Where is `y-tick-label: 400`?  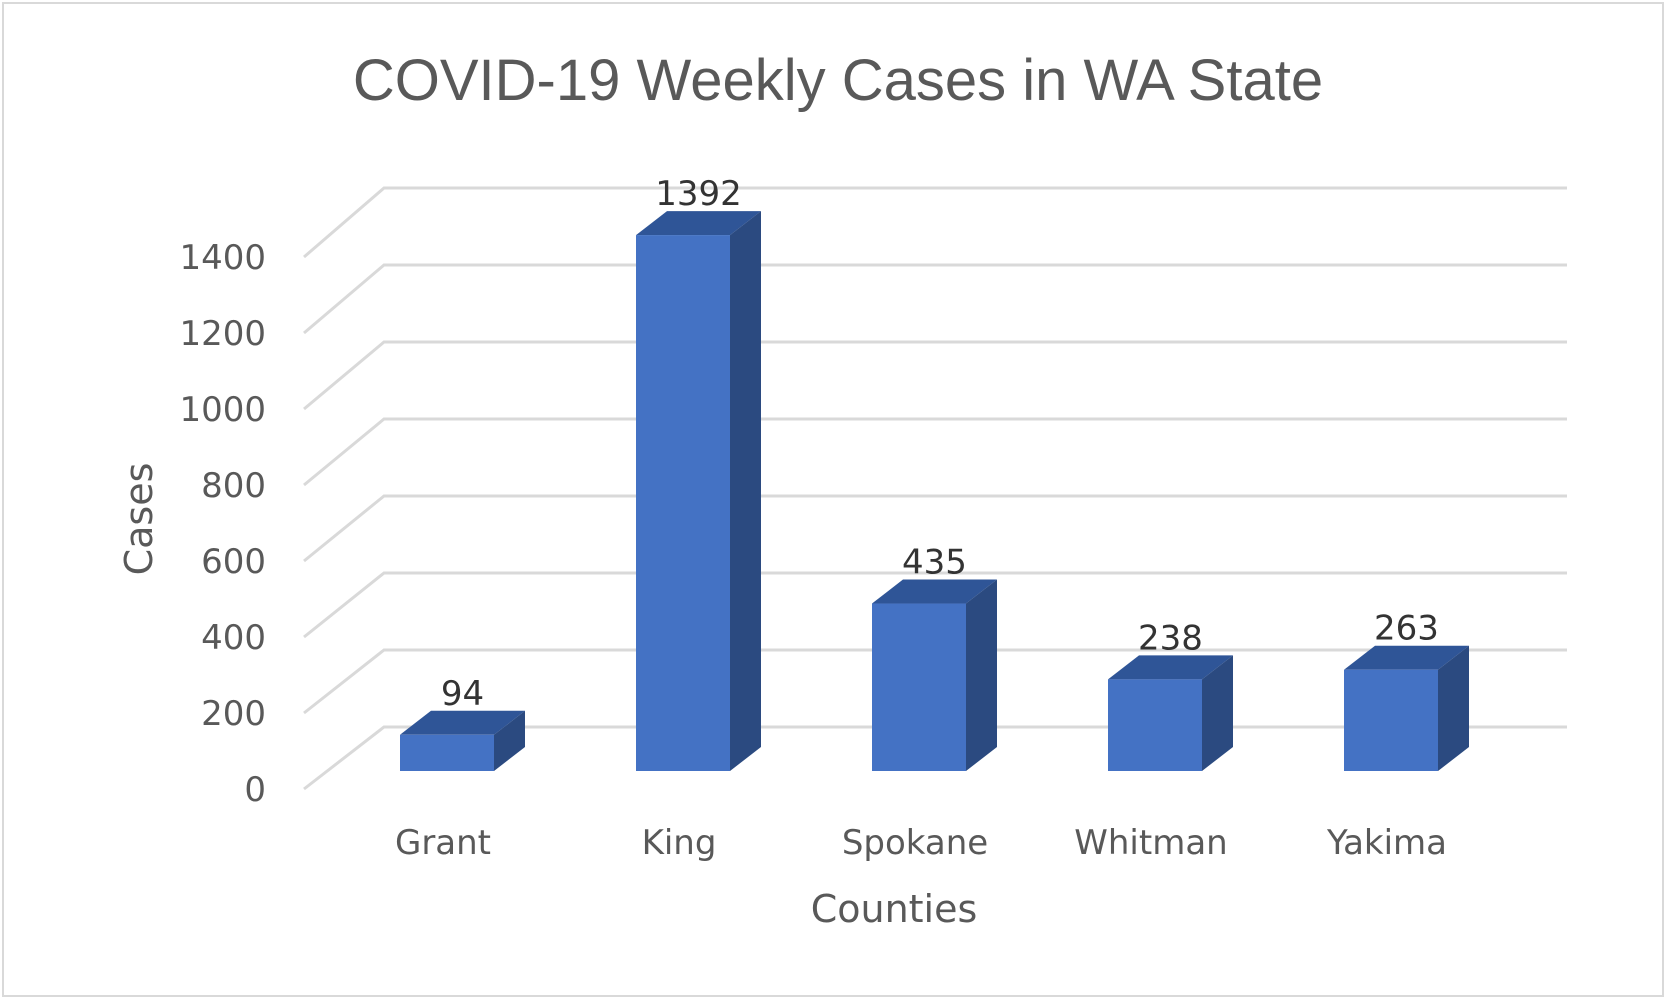
y-tick-label: 400 is located at coordinates (233, 638).